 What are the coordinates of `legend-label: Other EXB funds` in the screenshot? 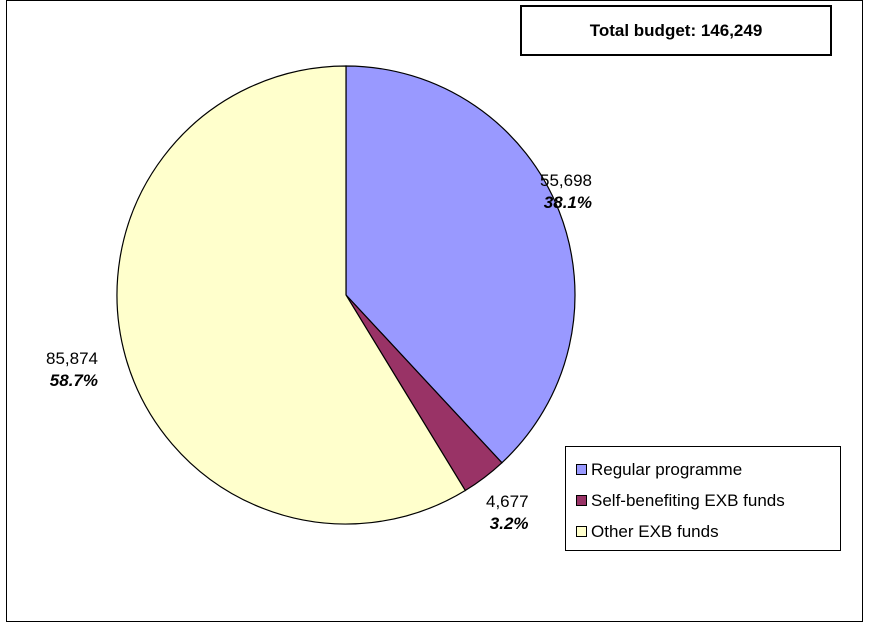 It's located at (655, 531).